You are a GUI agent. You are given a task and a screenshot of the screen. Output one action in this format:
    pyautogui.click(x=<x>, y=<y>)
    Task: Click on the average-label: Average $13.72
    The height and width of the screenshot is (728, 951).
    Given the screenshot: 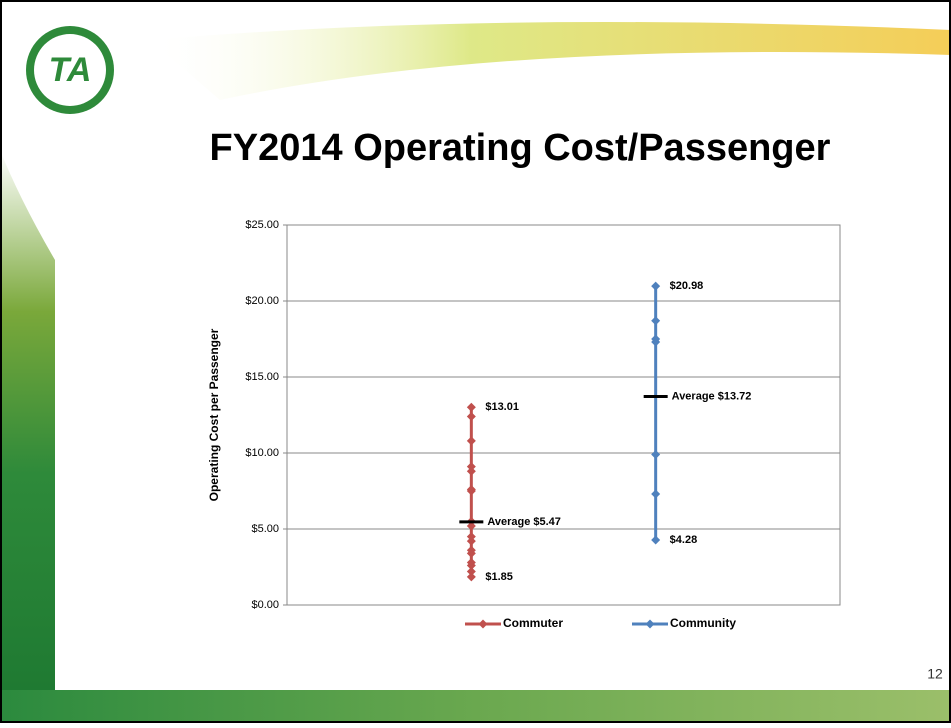 What is the action you would take?
    pyautogui.click(x=712, y=396)
    